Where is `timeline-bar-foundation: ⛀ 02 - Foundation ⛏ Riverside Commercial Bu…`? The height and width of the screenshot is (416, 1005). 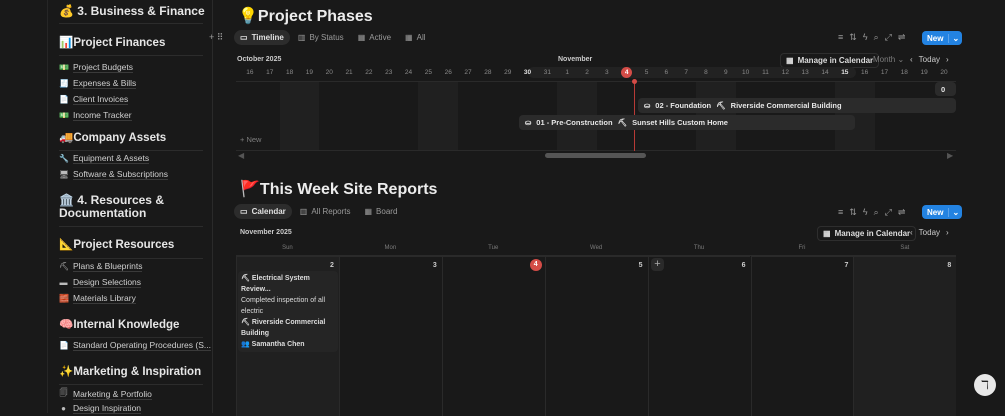
timeline-bar-foundation: ⛀ 02 - Foundation ⛏ Riverside Commercial Bu… is located at coordinates (797, 105).